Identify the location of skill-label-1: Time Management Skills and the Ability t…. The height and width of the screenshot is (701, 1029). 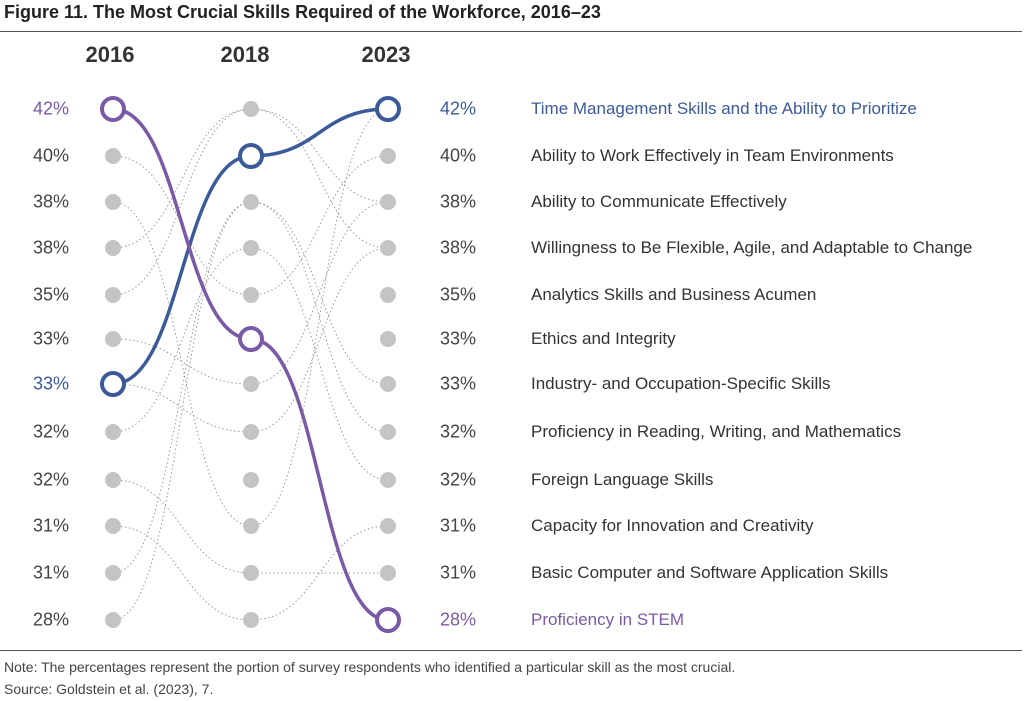
(724, 108).